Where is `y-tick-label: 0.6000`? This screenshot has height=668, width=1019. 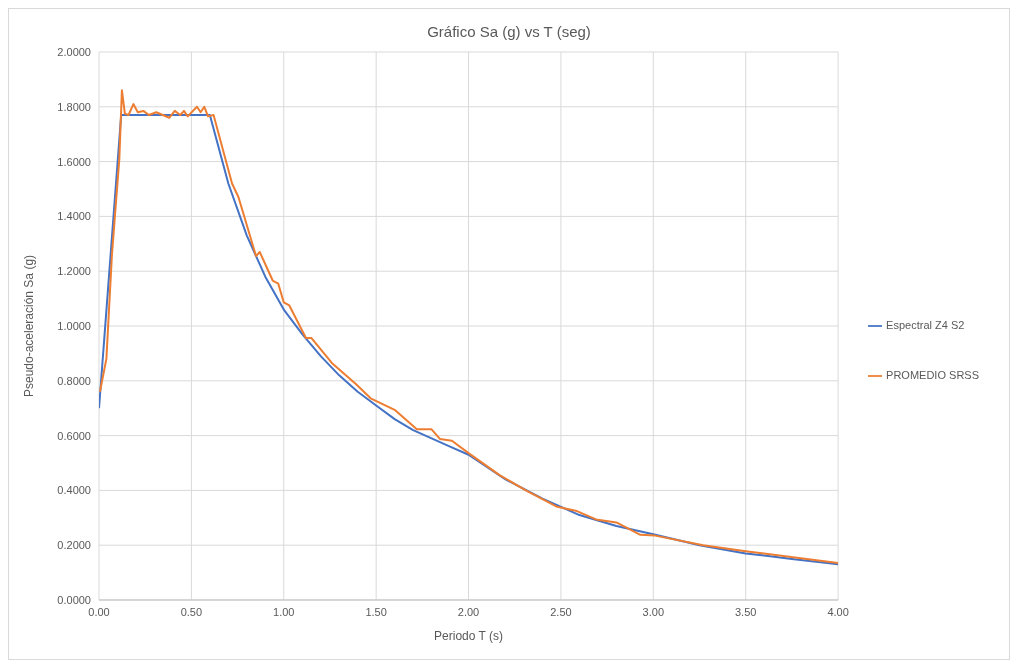 y-tick-label: 0.6000 is located at coordinates (74, 435).